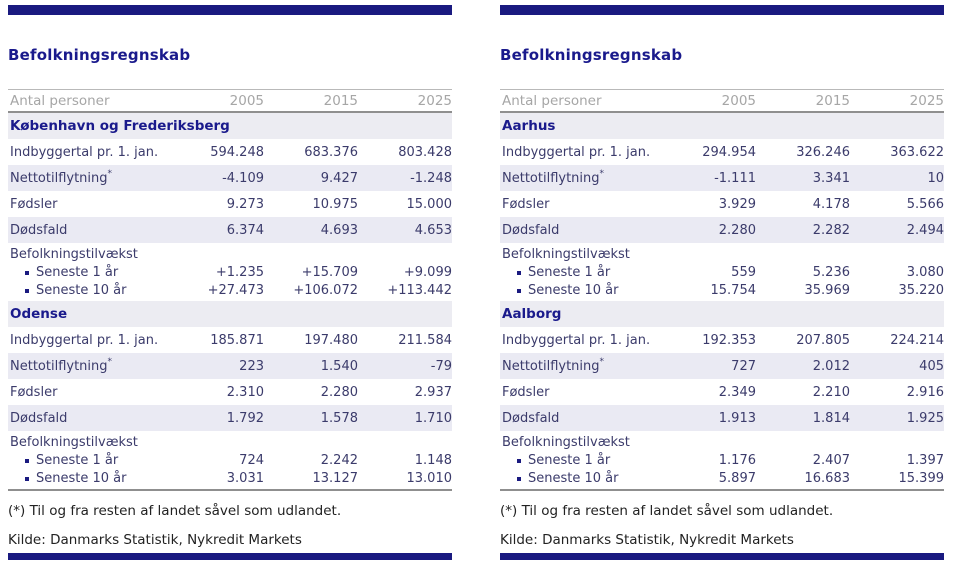  I want to click on section-header: Aarhus, so click(722, 126).